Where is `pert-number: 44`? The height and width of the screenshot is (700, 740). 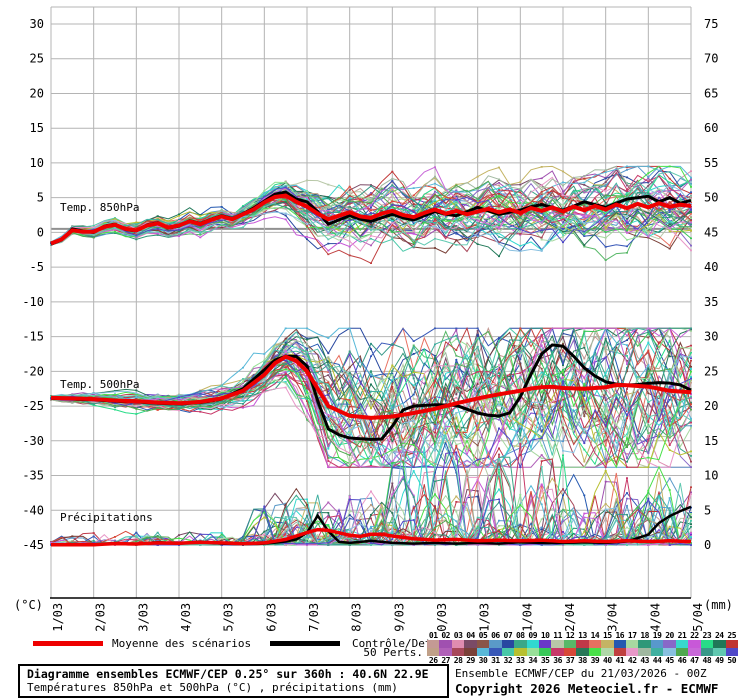 pert-number: 44 is located at coordinates (657, 660).